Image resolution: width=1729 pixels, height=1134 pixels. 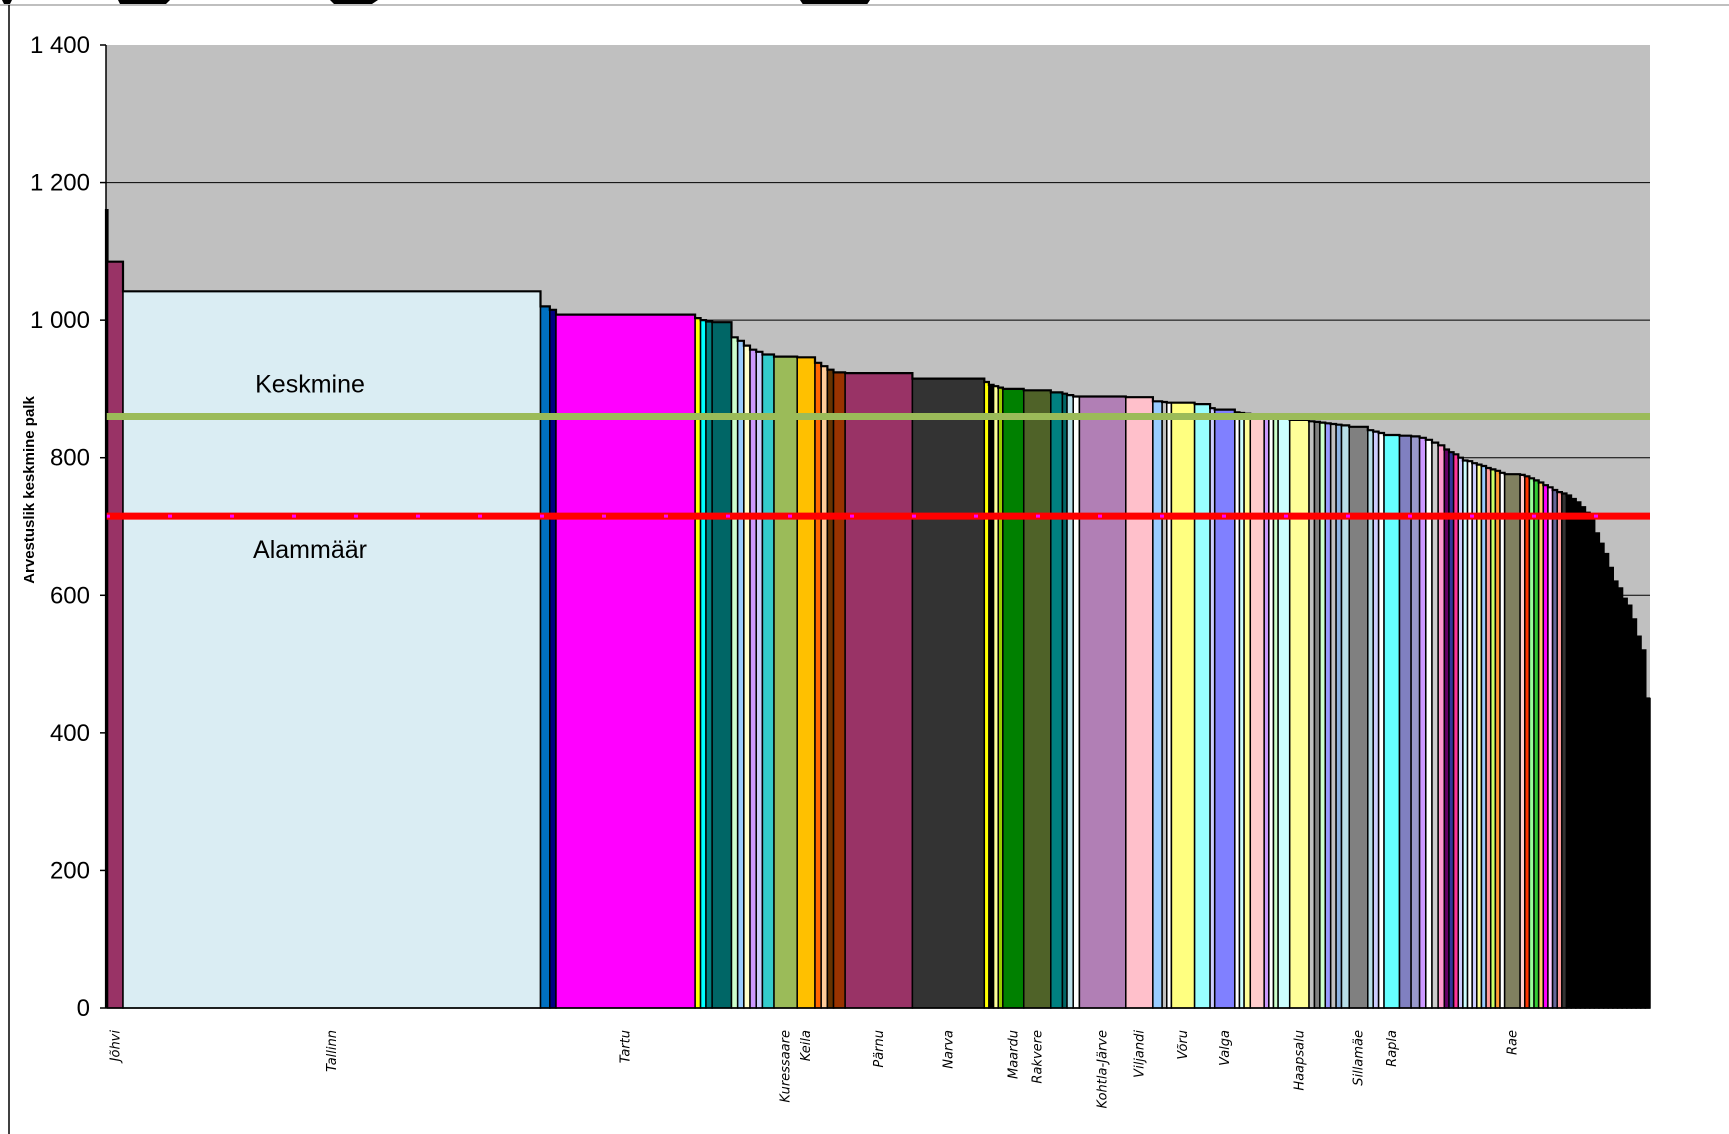 What do you see at coordinates (70, 870) in the screenshot?
I see `y-tick-label: 200` at bounding box center [70, 870].